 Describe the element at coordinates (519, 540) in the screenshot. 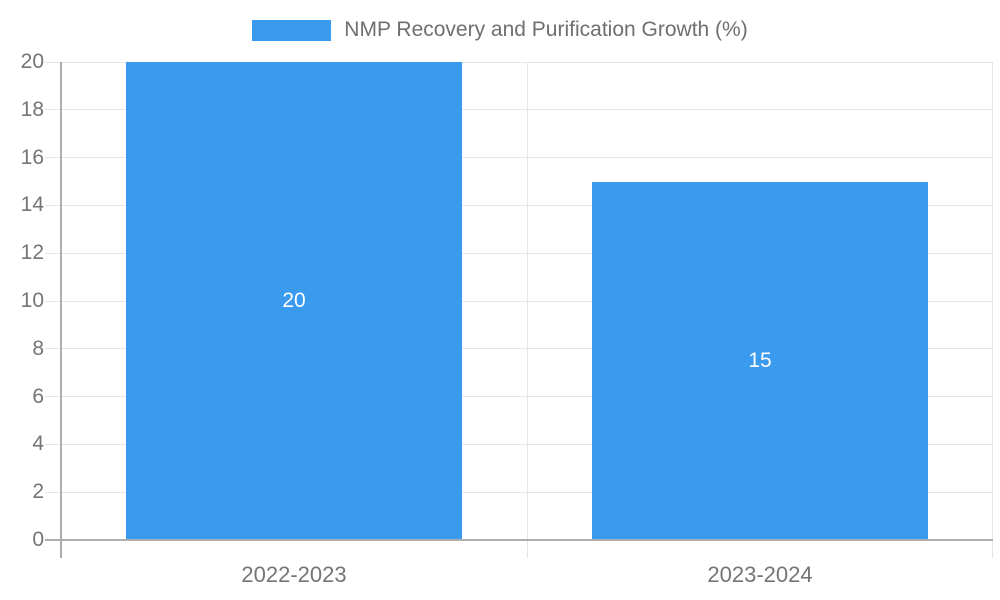

I see `x-axis-line` at that location.